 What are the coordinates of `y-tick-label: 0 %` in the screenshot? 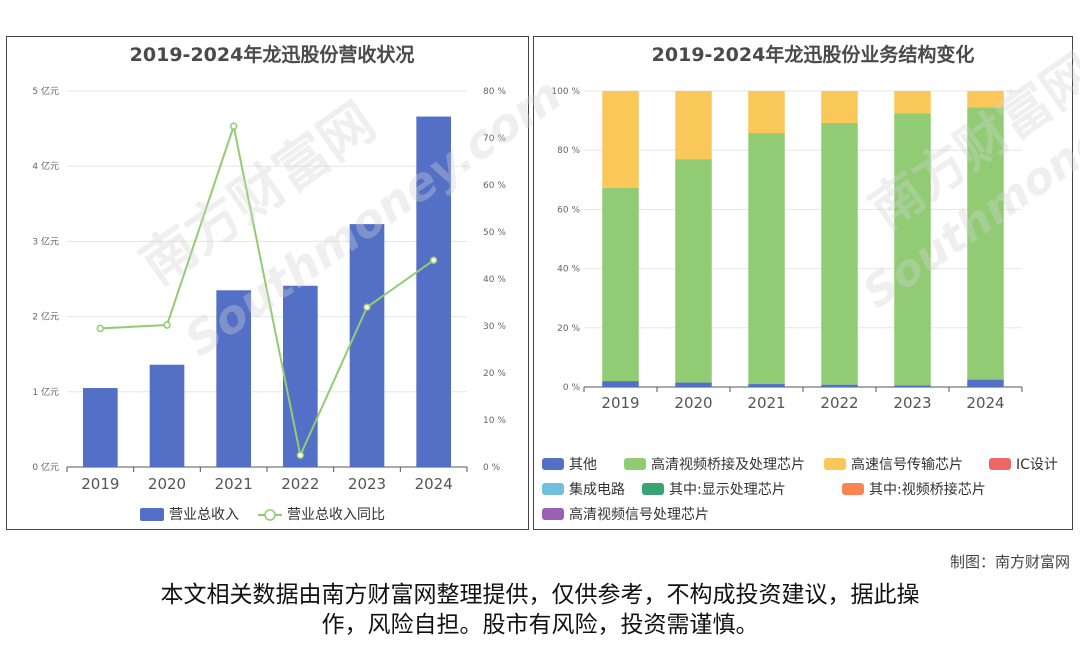 It's located at (572, 388).